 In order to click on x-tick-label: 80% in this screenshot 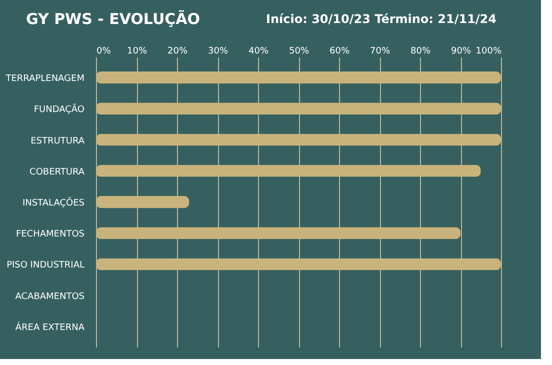, I will do `click(420, 51)`.